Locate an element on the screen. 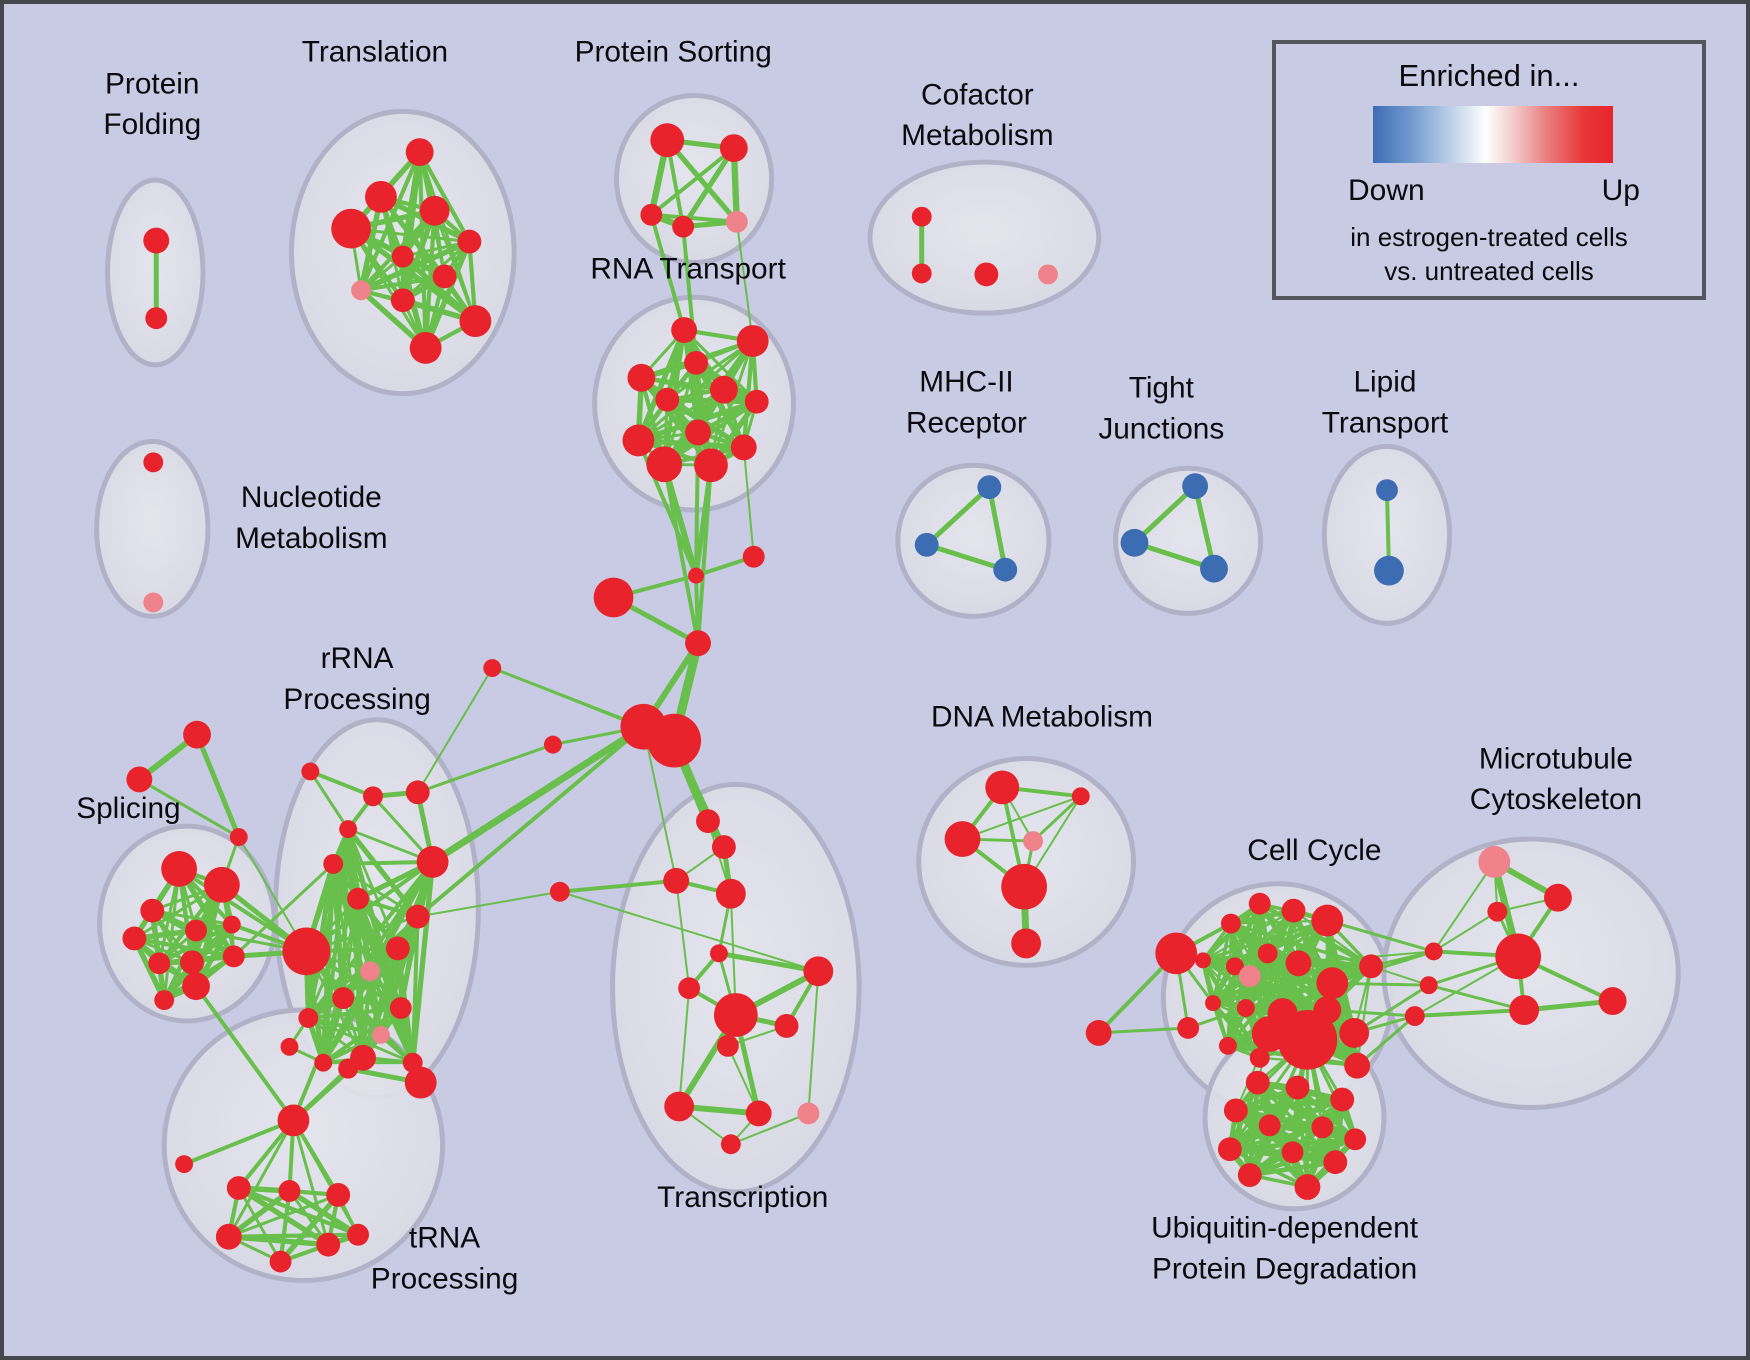 This screenshot has height=1360, width=1750. cluster-ellipse-txn is located at coordinates (736, 988).